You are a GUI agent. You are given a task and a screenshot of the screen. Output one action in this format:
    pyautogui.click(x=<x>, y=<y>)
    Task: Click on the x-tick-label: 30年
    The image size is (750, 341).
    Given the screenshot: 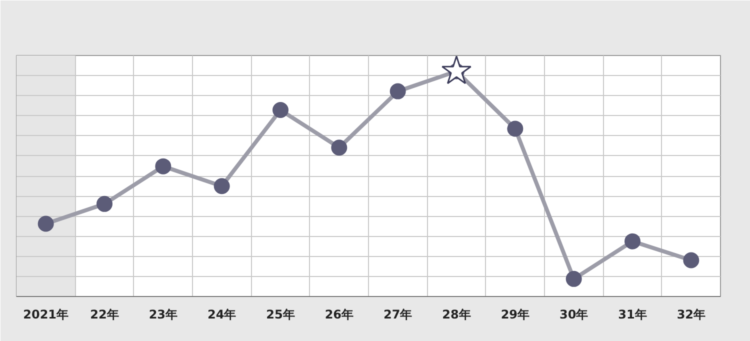 What is the action you would take?
    pyautogui.click(x=573, y=315)
    